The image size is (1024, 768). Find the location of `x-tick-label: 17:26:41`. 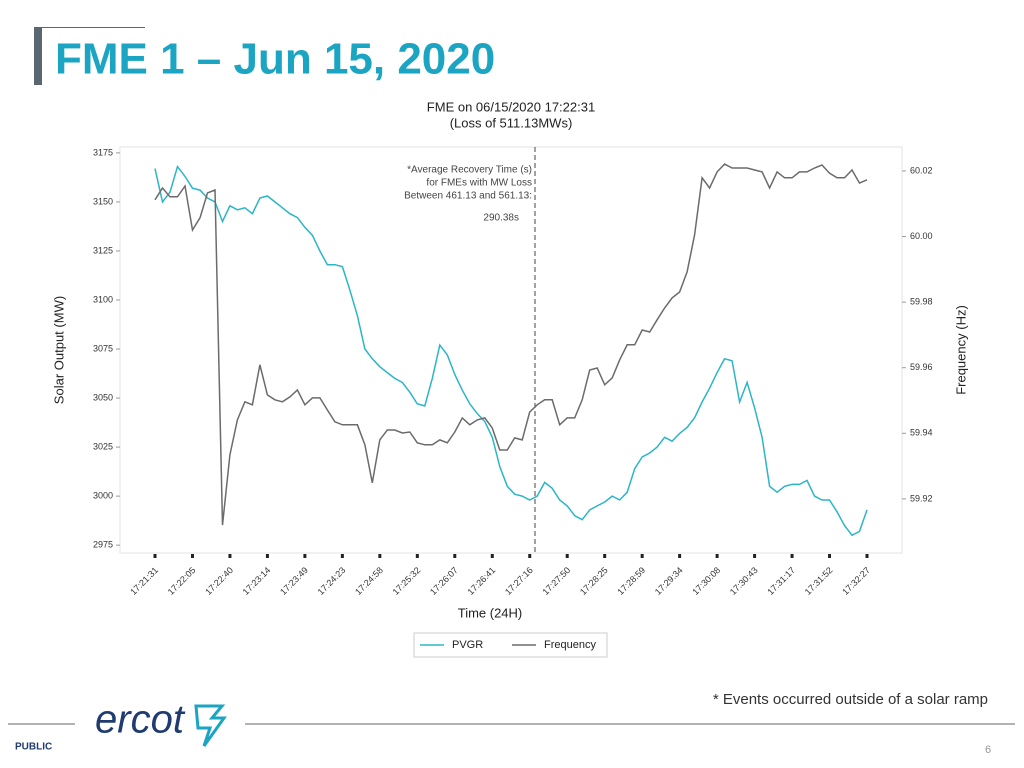

x-tick-label: 17:26:41 is located at coordinates (482, 581).